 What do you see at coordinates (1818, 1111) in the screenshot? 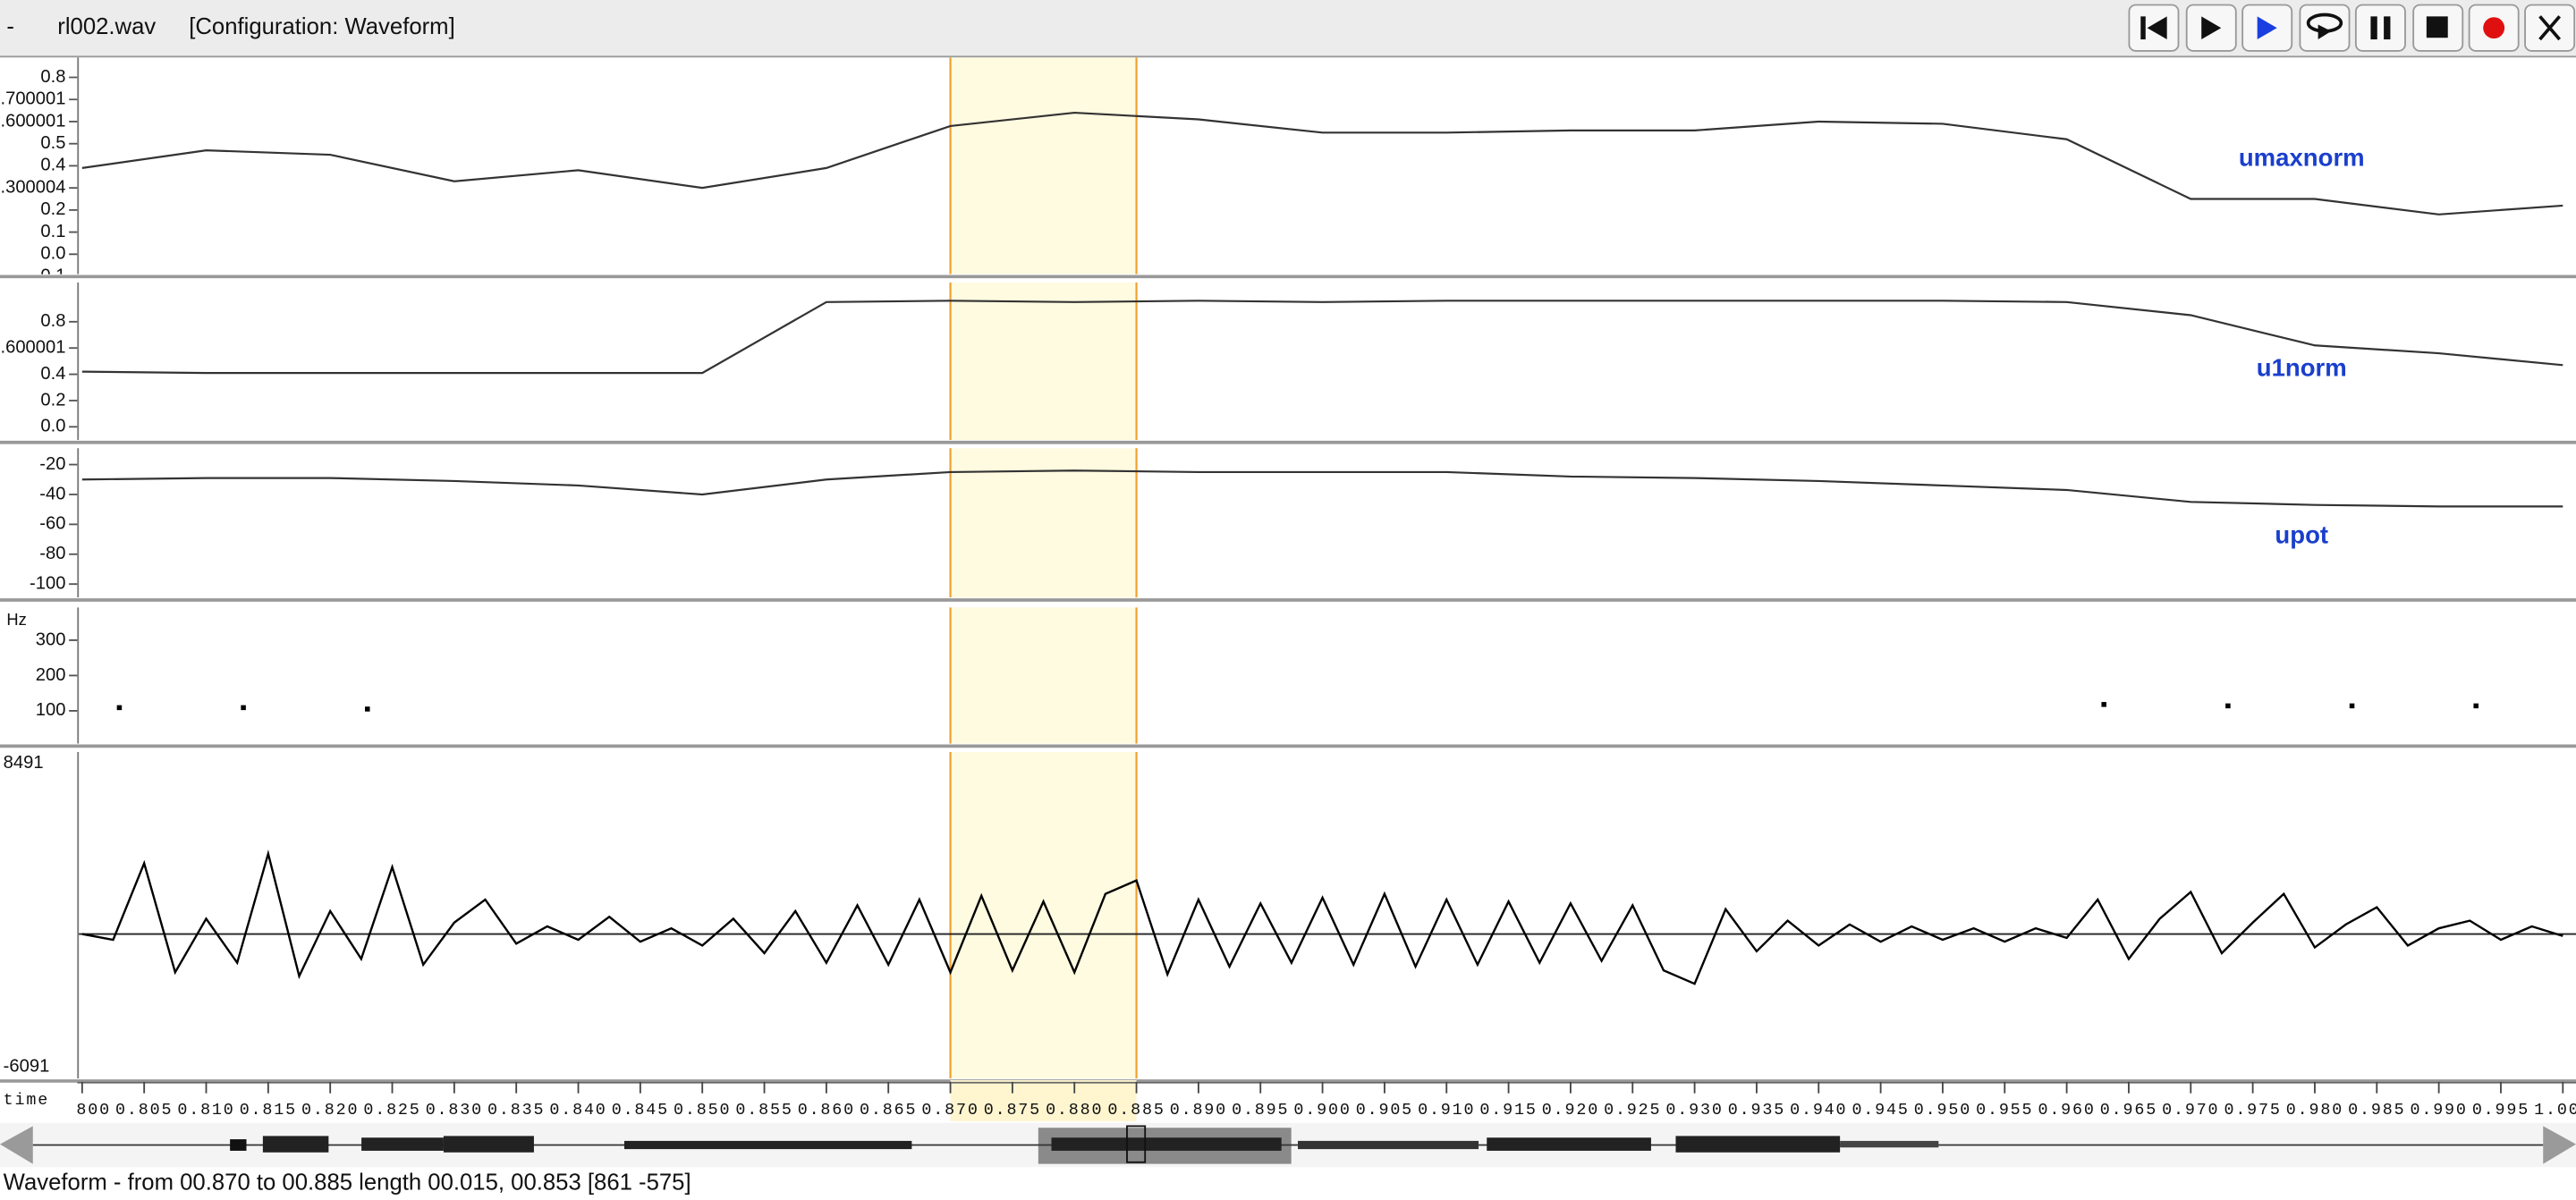
I see `x-tick-label: 0.940` at bounding box center [1818, 1111].